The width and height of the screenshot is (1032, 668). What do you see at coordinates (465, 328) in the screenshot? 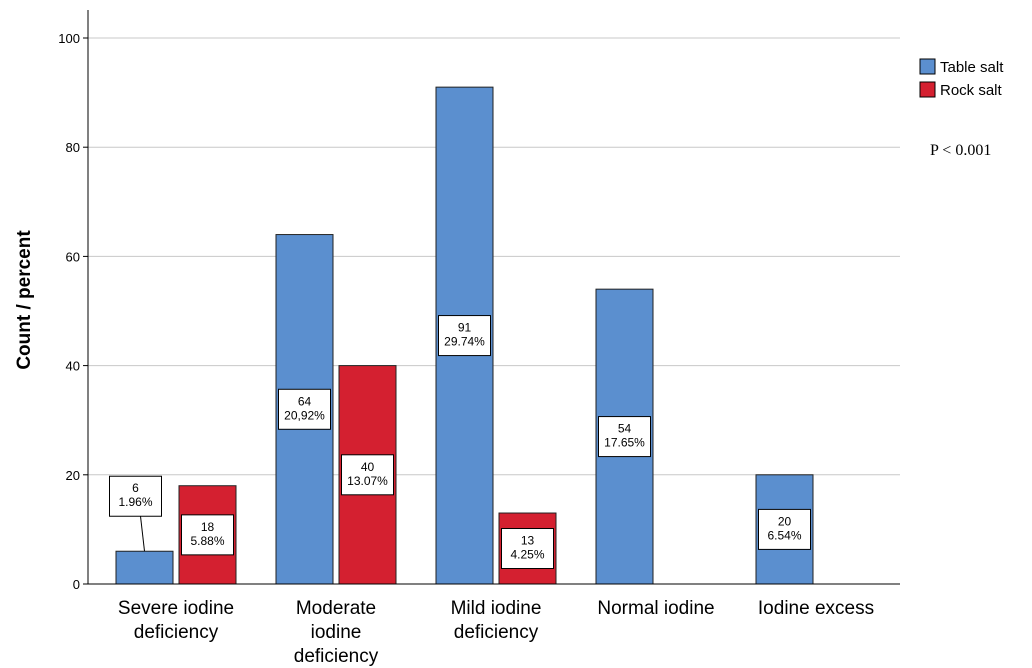
I see `data-label: 91` at bounding box center [465, 328].